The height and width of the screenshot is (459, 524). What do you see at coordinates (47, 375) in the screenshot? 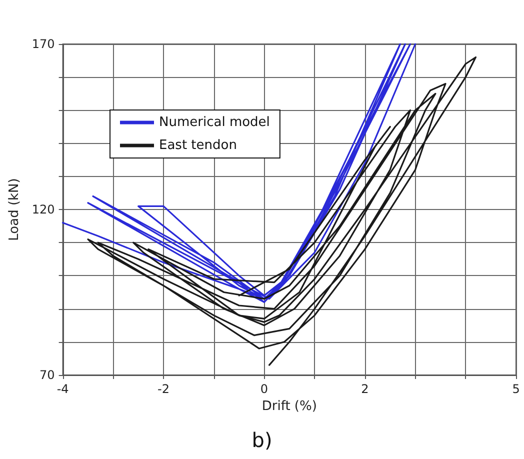
I see `y-tick-label: 70` at bounding box center [47, 375].